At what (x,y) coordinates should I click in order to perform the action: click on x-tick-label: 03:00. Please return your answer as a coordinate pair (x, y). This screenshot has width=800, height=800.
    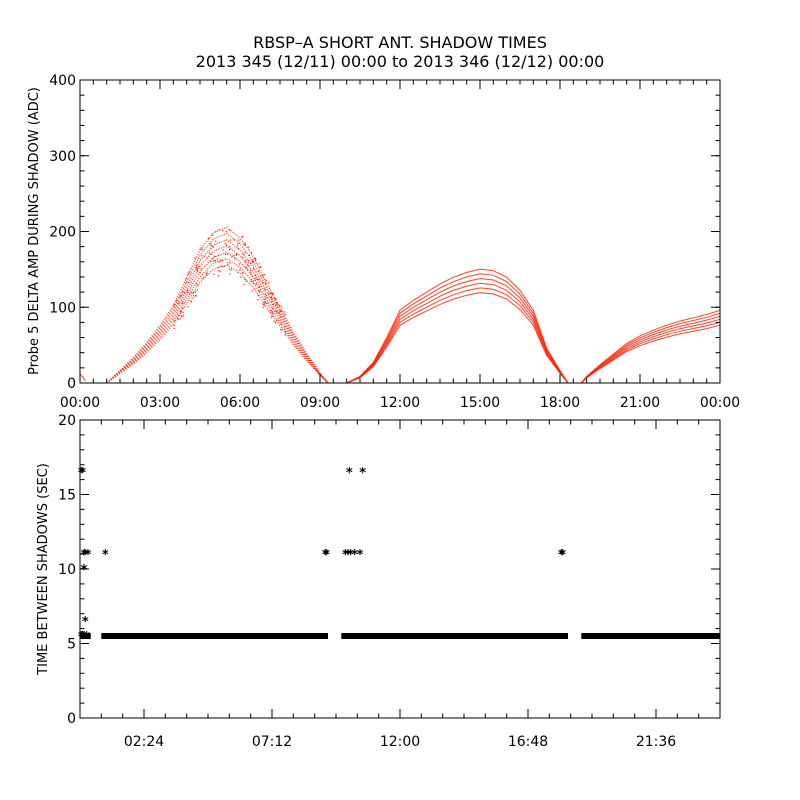
    Looking at the image, I should click on (160, 403).